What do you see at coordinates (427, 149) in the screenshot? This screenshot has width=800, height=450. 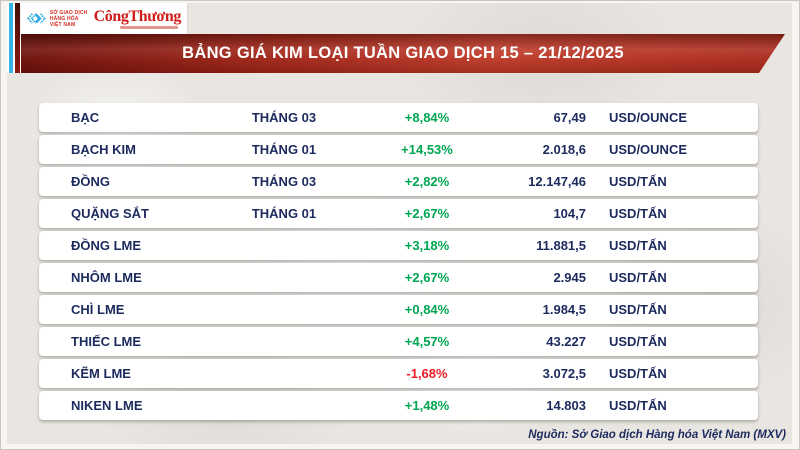 I see `weekly-change: +14,53%` at bounding box center [427, 149].